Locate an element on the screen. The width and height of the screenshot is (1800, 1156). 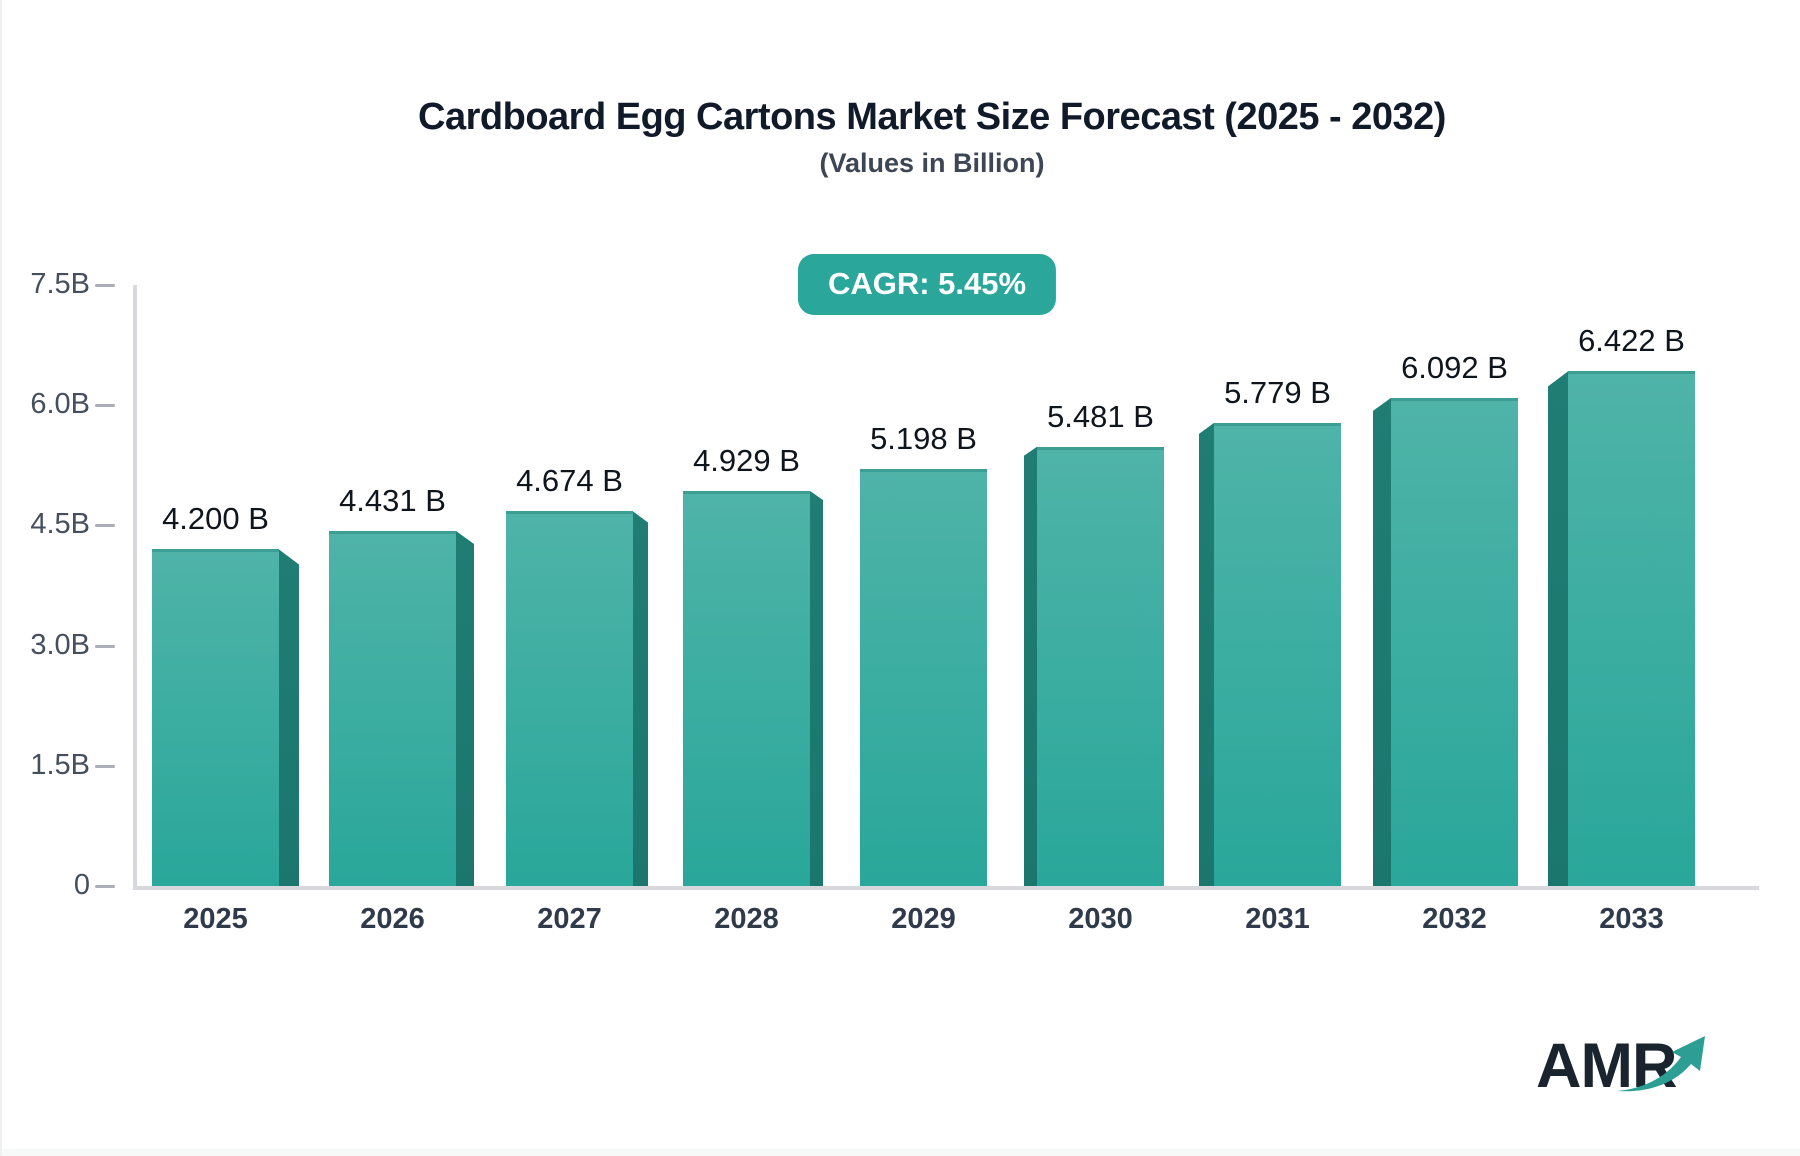
bar-value-label: 6.092 B is located at coordinates (1454, 367).